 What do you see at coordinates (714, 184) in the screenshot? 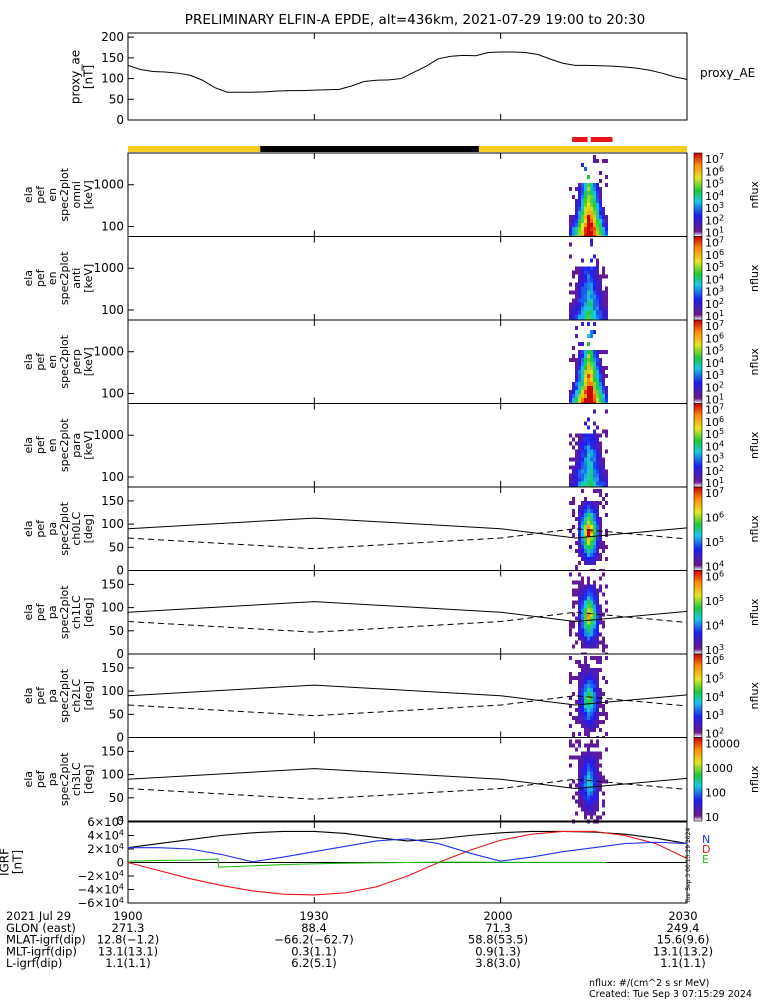
I see `colorbar-tick-label: 105` at bounding box center [714, 184].